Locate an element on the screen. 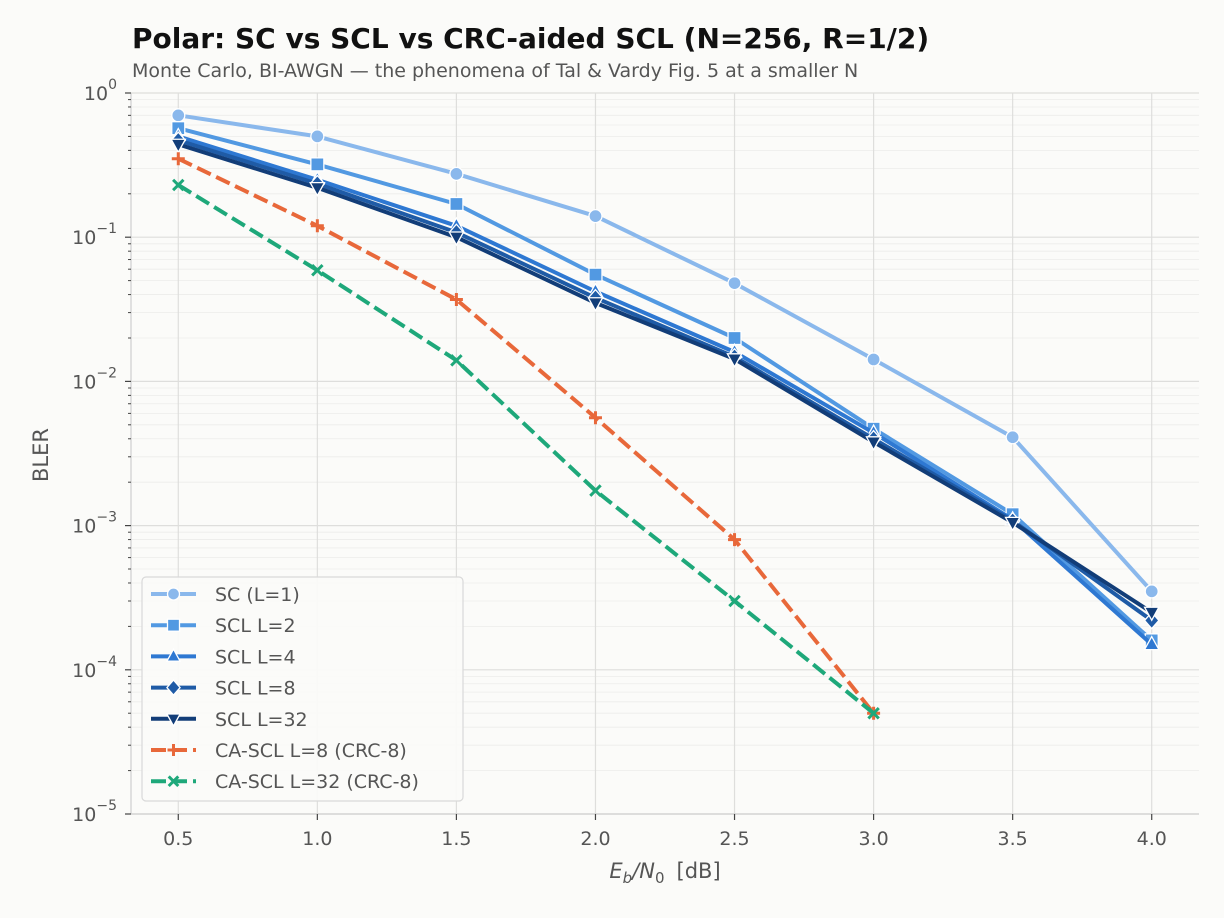  legend-label: SCL L=4 is located at coordinates (255, 657).